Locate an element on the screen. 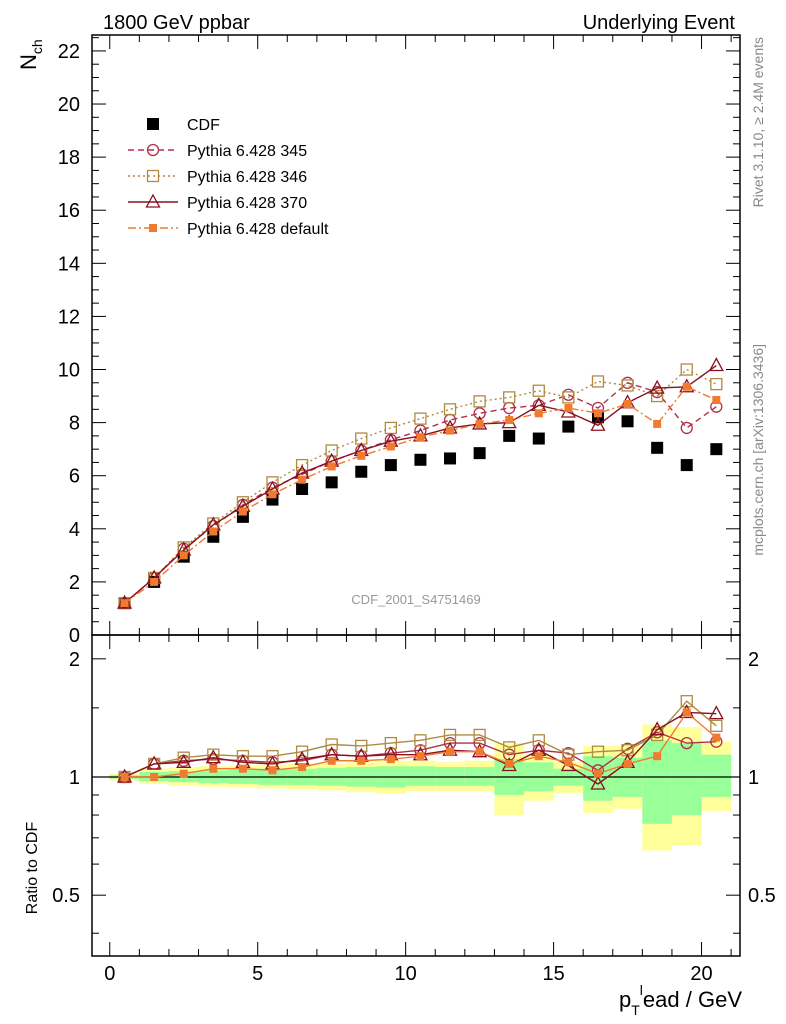 Image resolution: width=786 pixels, height=1024 pixels. main-y-tick-label: 4 is located at coordinates (74, 530).